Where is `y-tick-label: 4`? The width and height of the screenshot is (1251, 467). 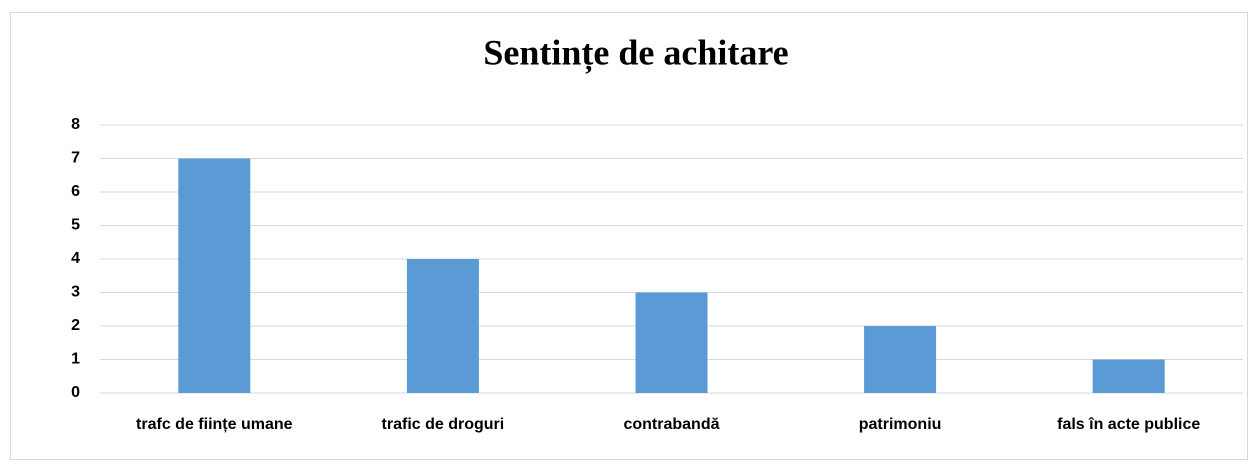 y-tick-label: 4 is located at coordinates (75, 258).